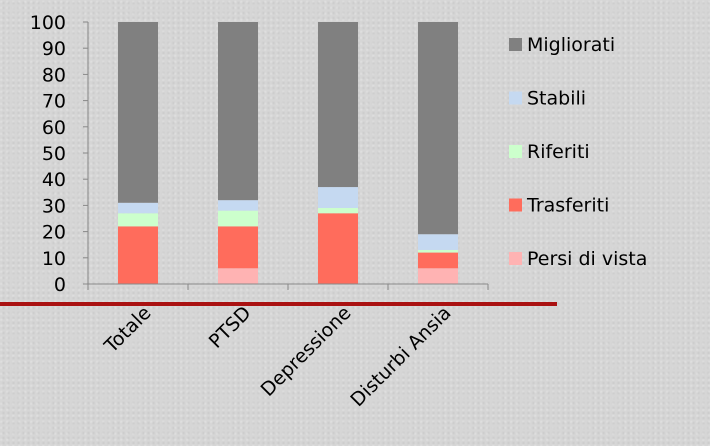  What do you see at coordinates (230, 327) in the screenshot?
I see `x-category-label: PTSD` at bounding box center [230, 327].